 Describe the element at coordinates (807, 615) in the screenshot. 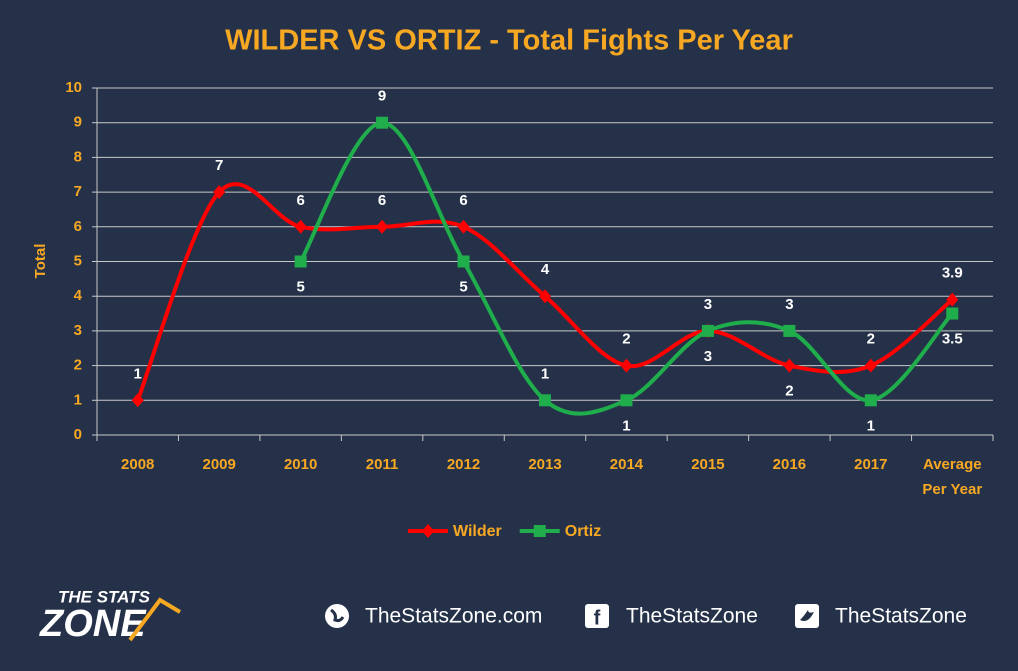

I see `twitter-glyph` at that location.